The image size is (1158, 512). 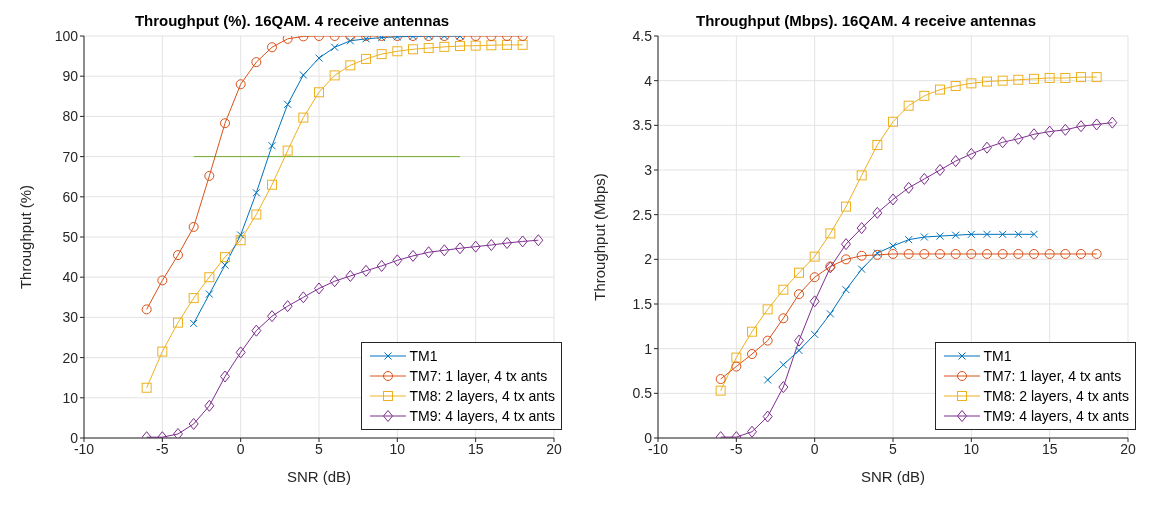 I want to click on y-tick-label: 1.5, so click(x=642, y=303).